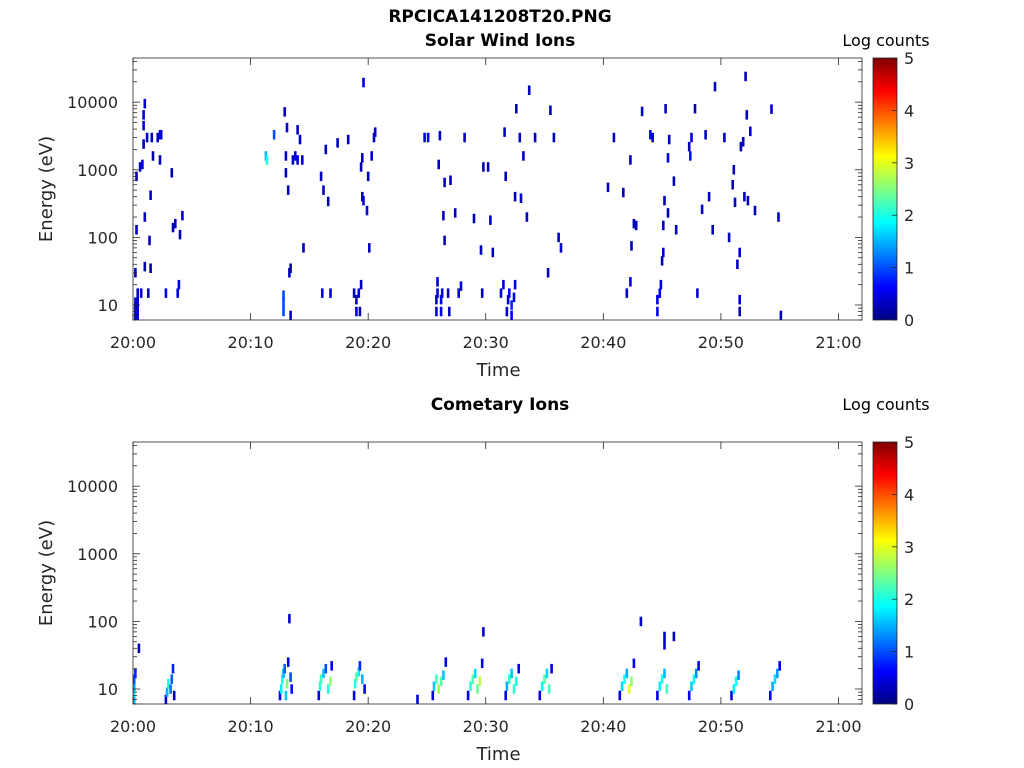 The height and width of the screenshot is (768, 1024). What do you see at coordinates (838, 342) in the screenshot?
I see `x-tick-label: 21:00` at bounding box center [838, 342].